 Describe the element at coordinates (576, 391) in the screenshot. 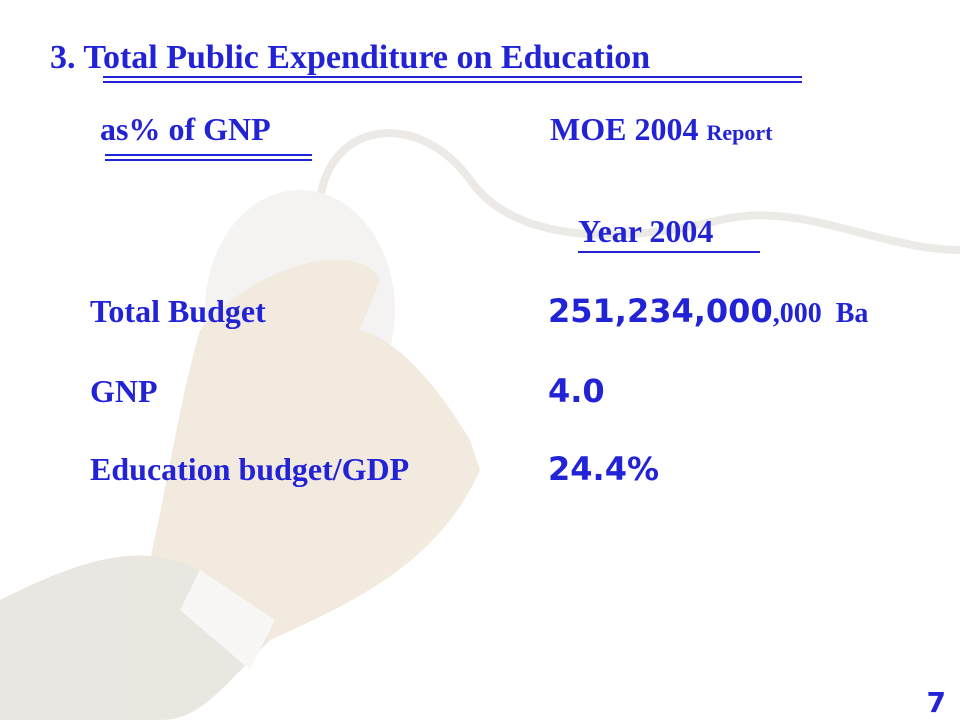

I see `row-value: 4.0` at that location.